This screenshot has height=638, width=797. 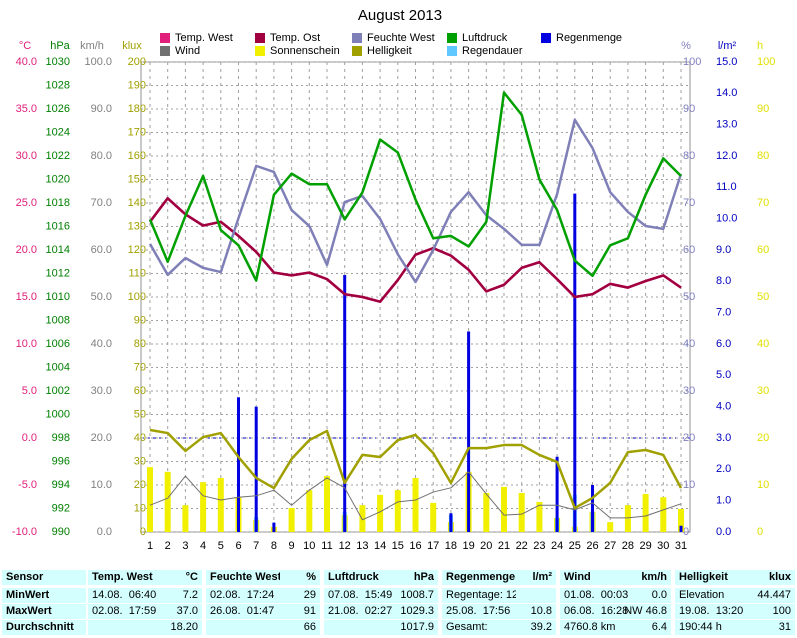 I want to click on cell-value: 1008.7, so click(x=417, y=595).